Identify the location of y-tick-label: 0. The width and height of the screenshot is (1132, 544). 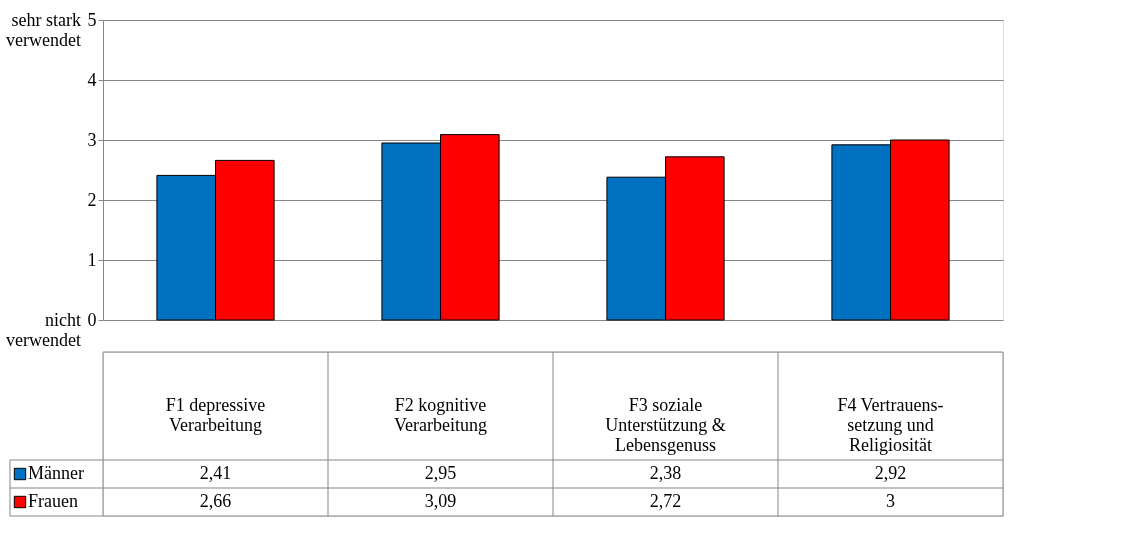
(92, 319).